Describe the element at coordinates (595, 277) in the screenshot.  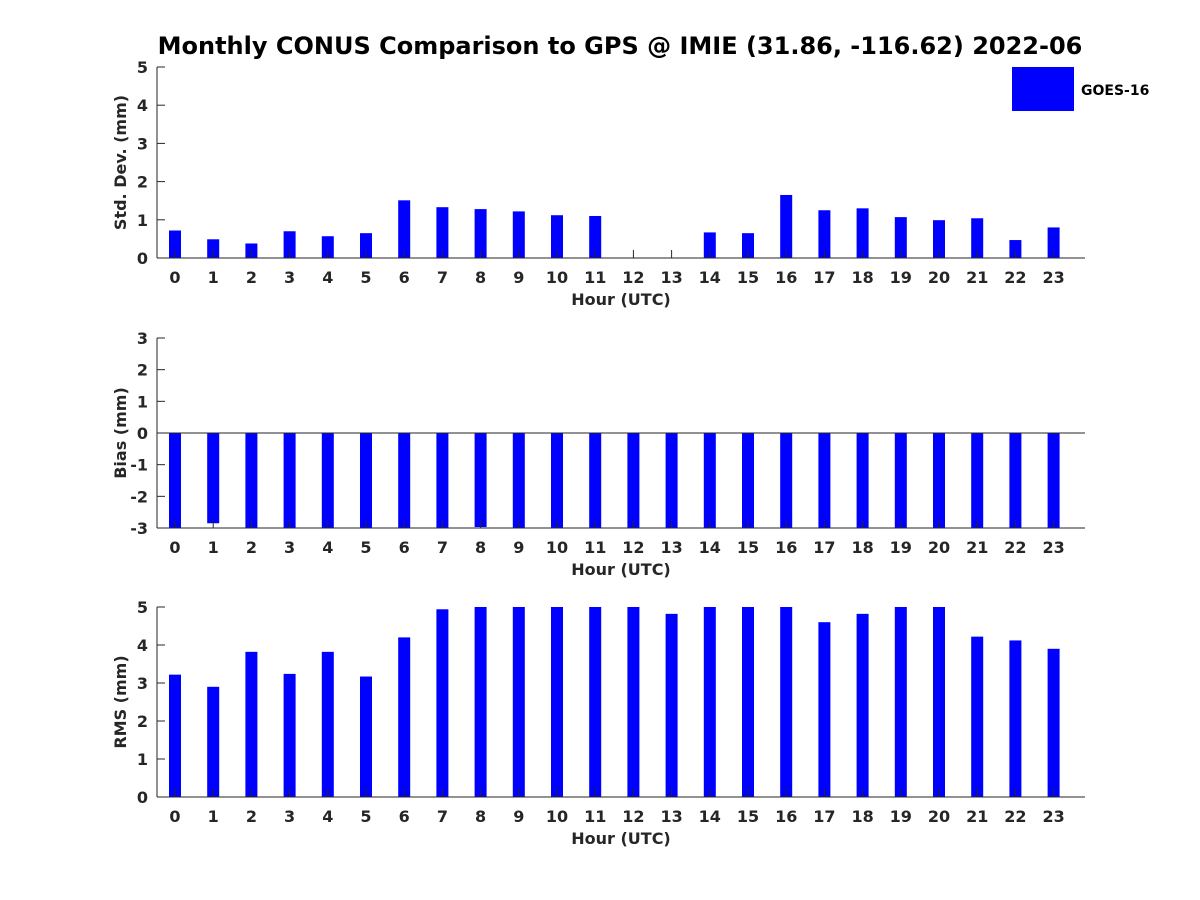
I see `x-tick-label-std-dev-11: 11` at that location.